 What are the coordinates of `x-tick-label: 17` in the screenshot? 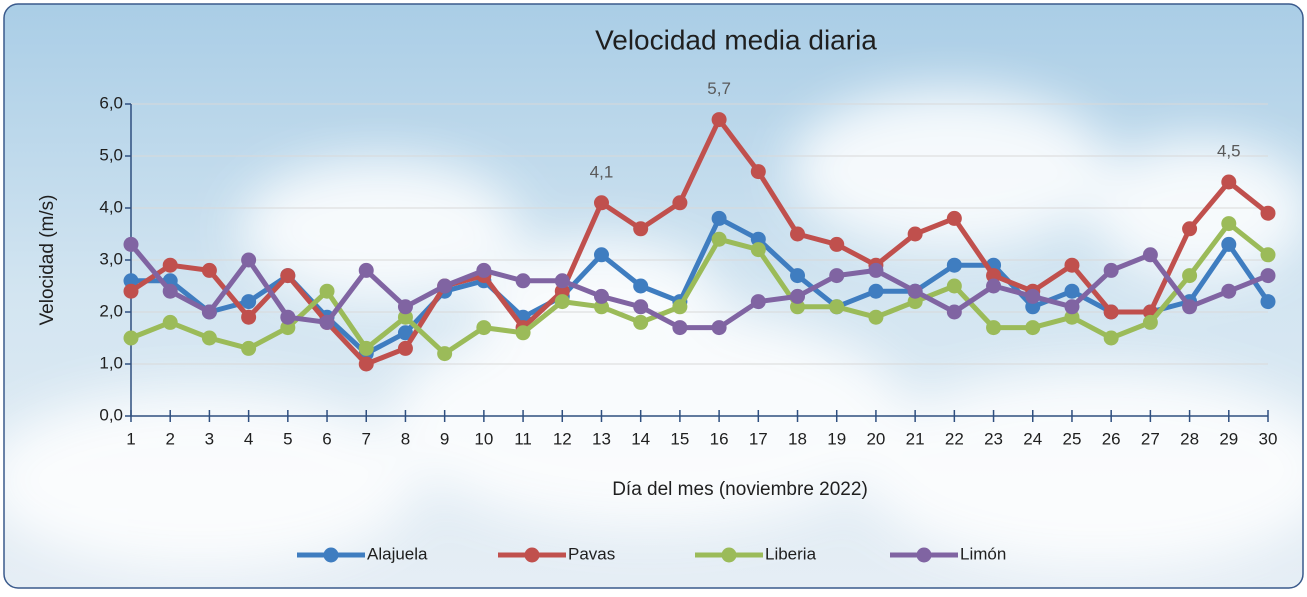 It's located at (758, 438).